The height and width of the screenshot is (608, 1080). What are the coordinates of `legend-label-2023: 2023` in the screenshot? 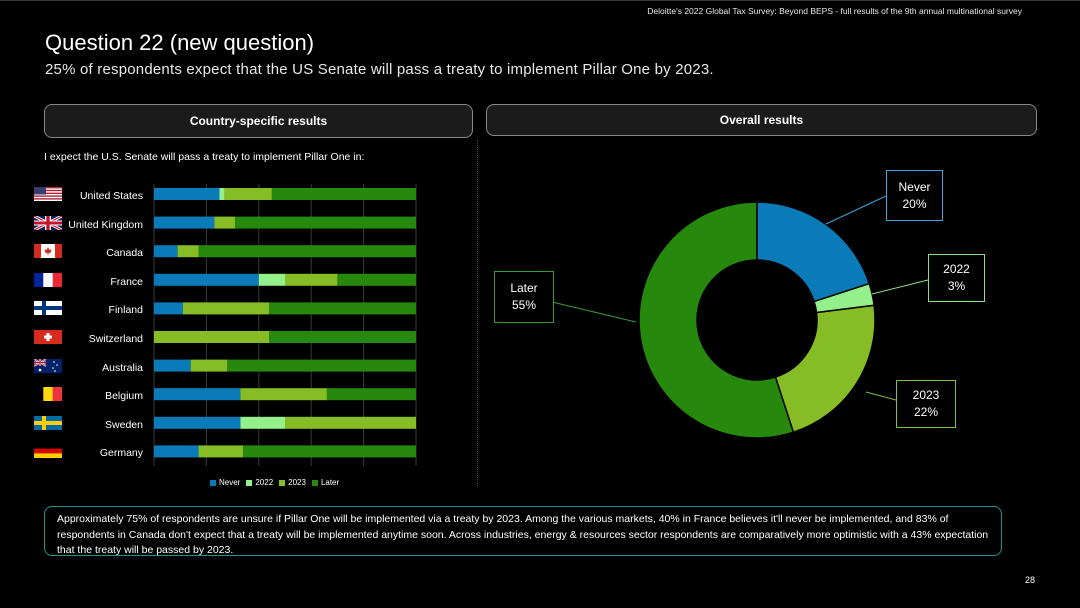 It's located at (297, 482).